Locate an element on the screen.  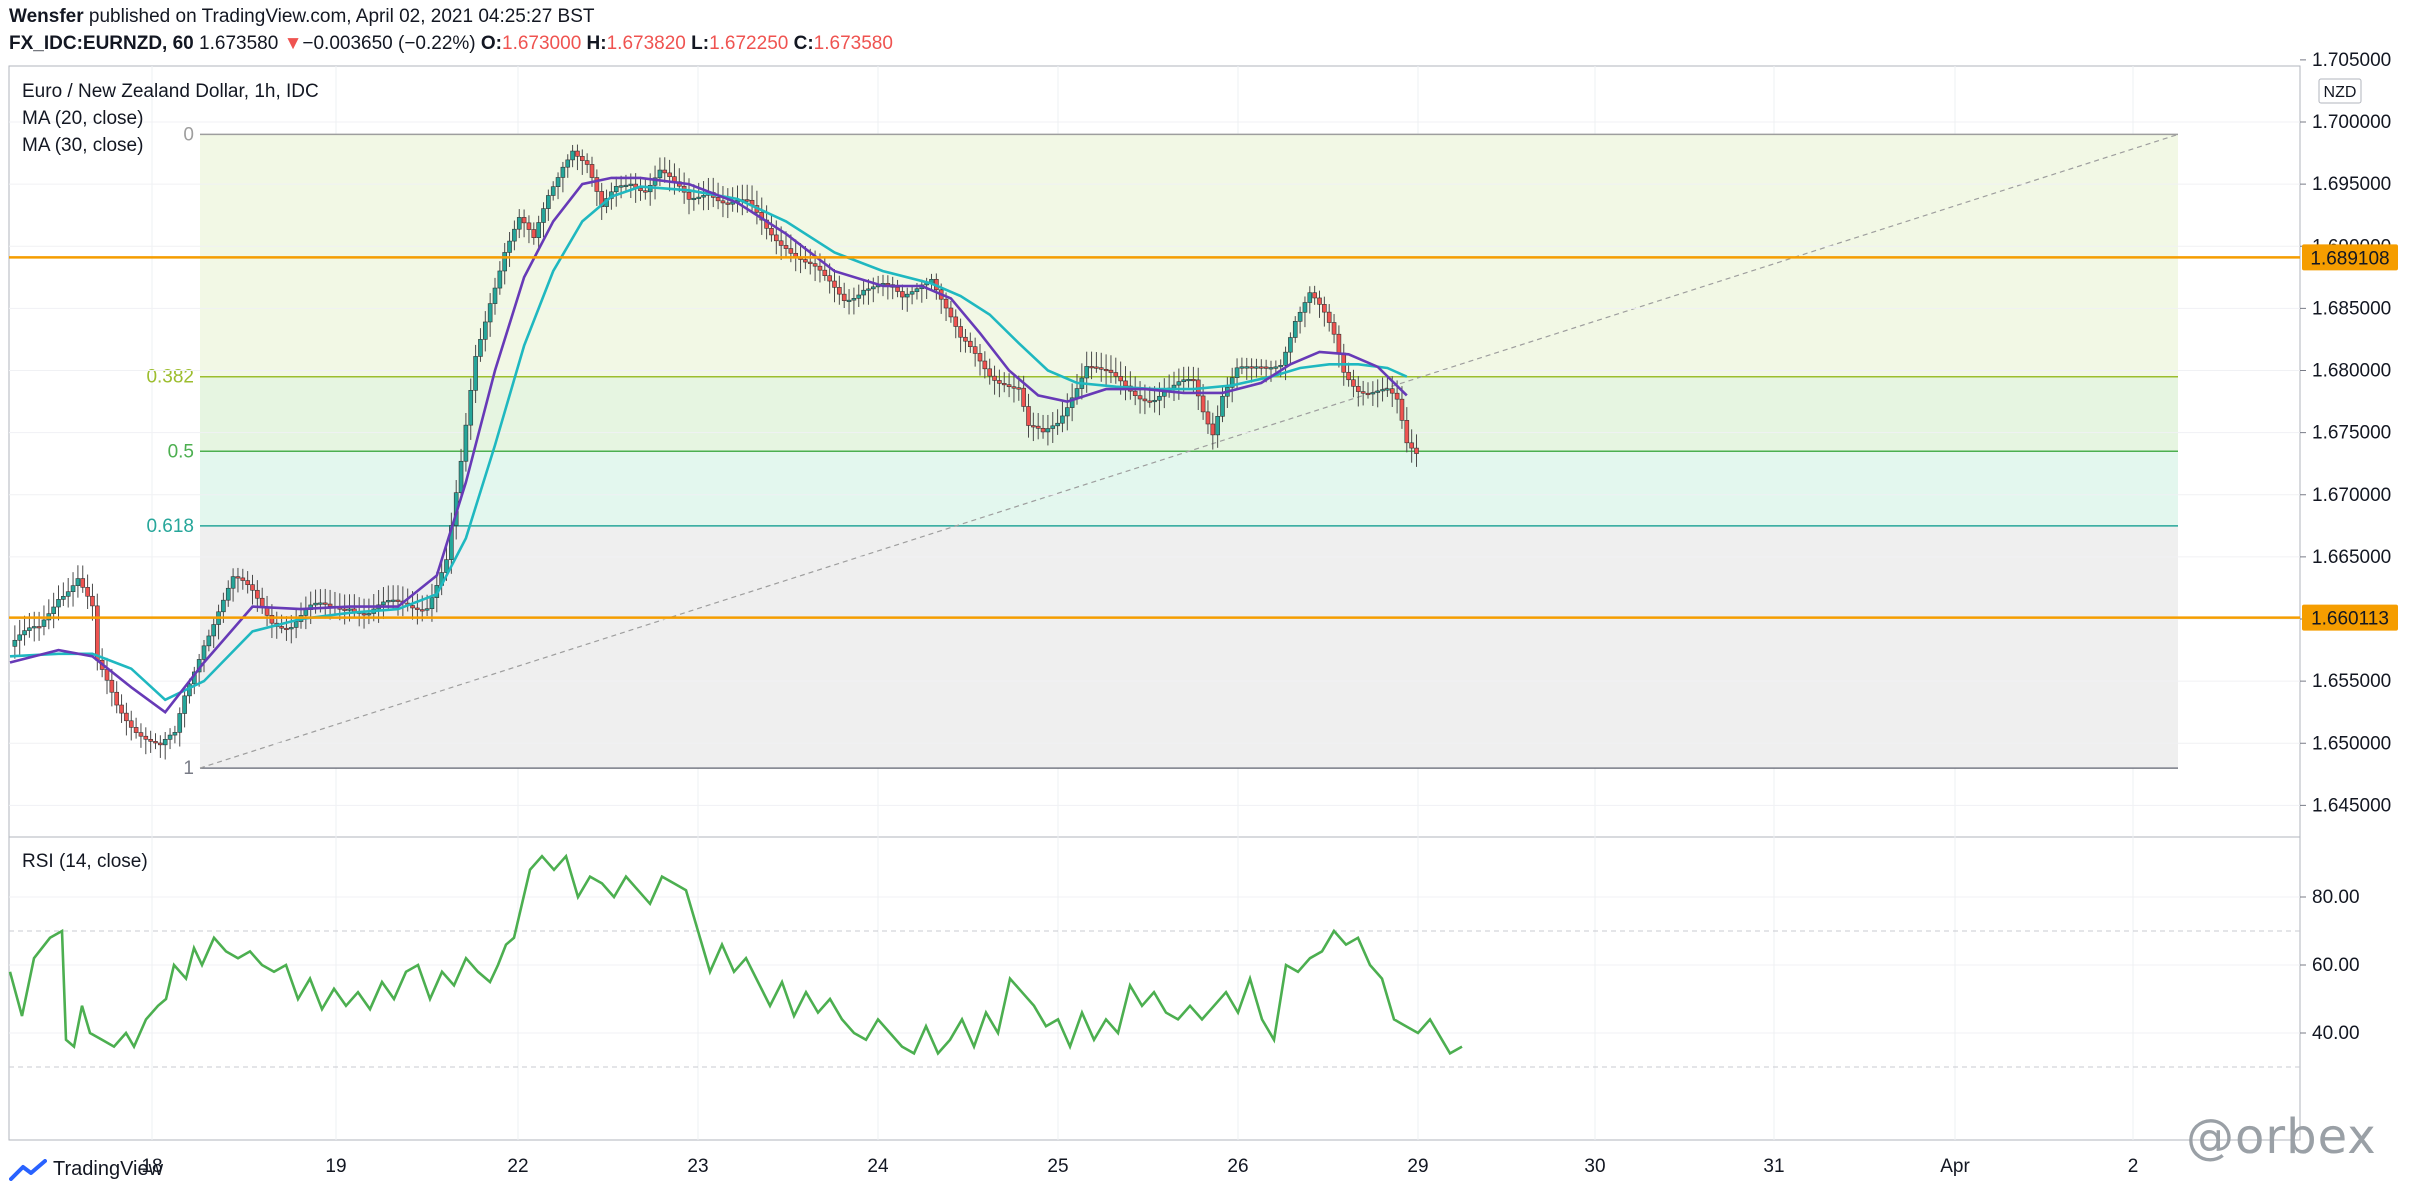
tradingview-logo: TradingView is located at coordinates (86, 1169).